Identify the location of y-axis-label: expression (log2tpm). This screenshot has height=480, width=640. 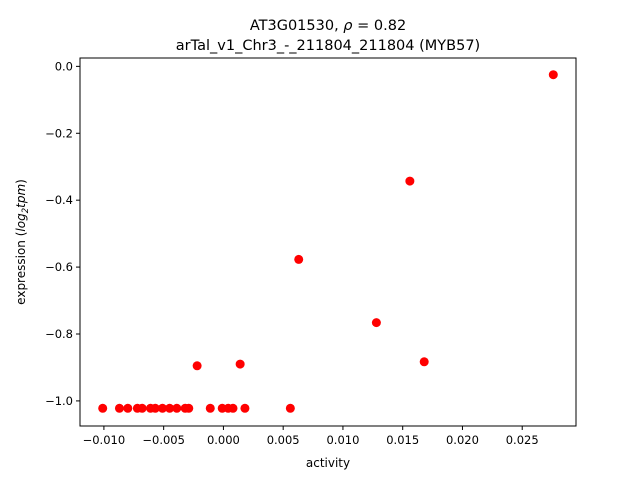
(22, 242).